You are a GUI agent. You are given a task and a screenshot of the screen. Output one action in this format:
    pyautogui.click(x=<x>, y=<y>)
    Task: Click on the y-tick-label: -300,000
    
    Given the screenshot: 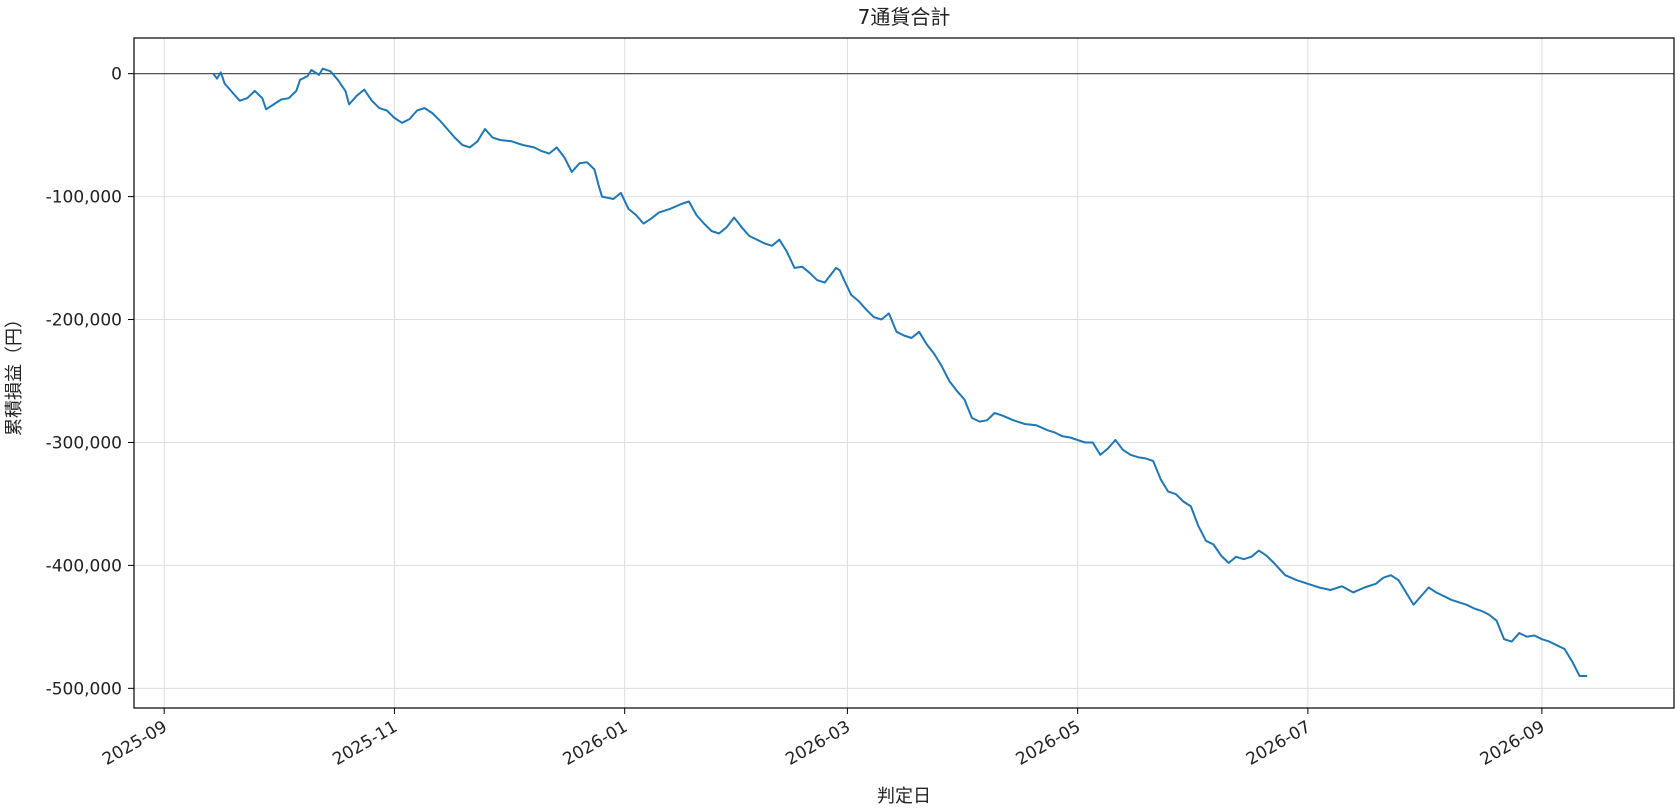 What is the action you would take?
    pyautogui.click(x=84, y=443)
    